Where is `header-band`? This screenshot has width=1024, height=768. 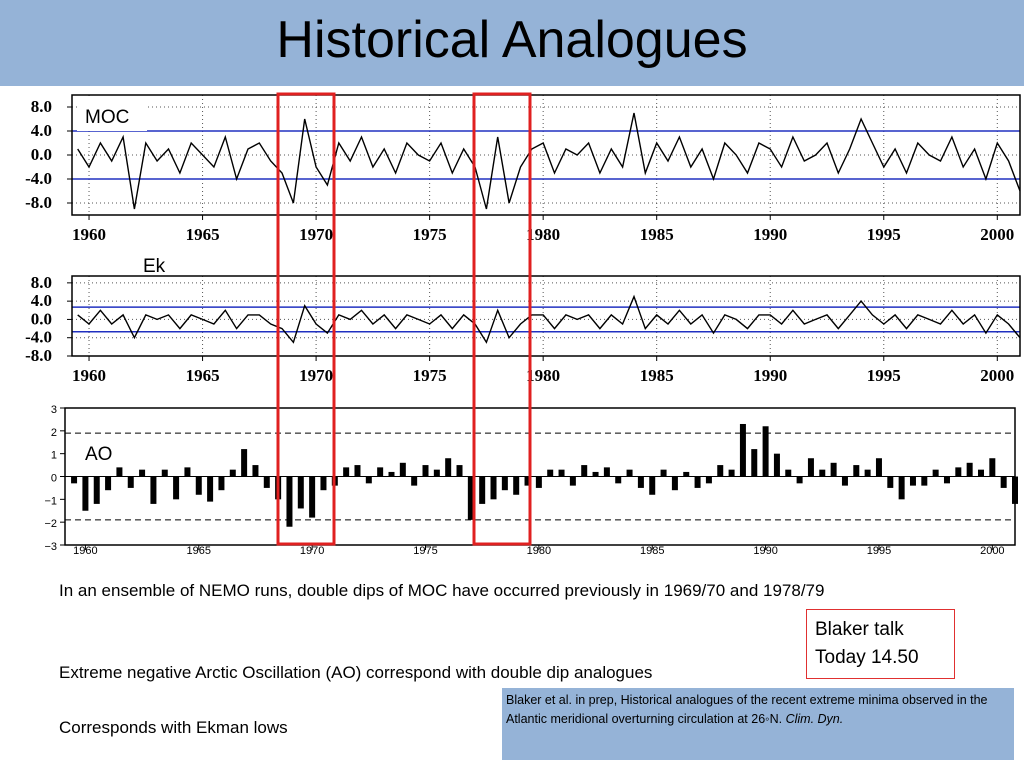 header-band is located at coordinates (512, 43).